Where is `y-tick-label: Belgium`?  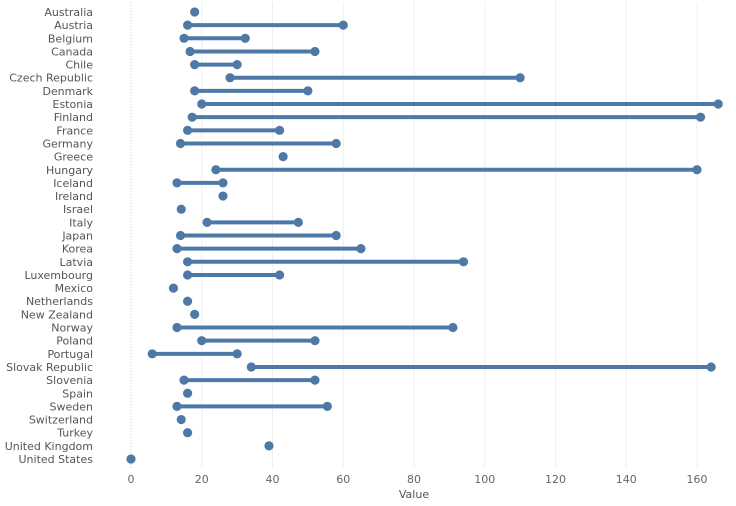
y-tick-label: Belgium is located at coordinates (70, 38).